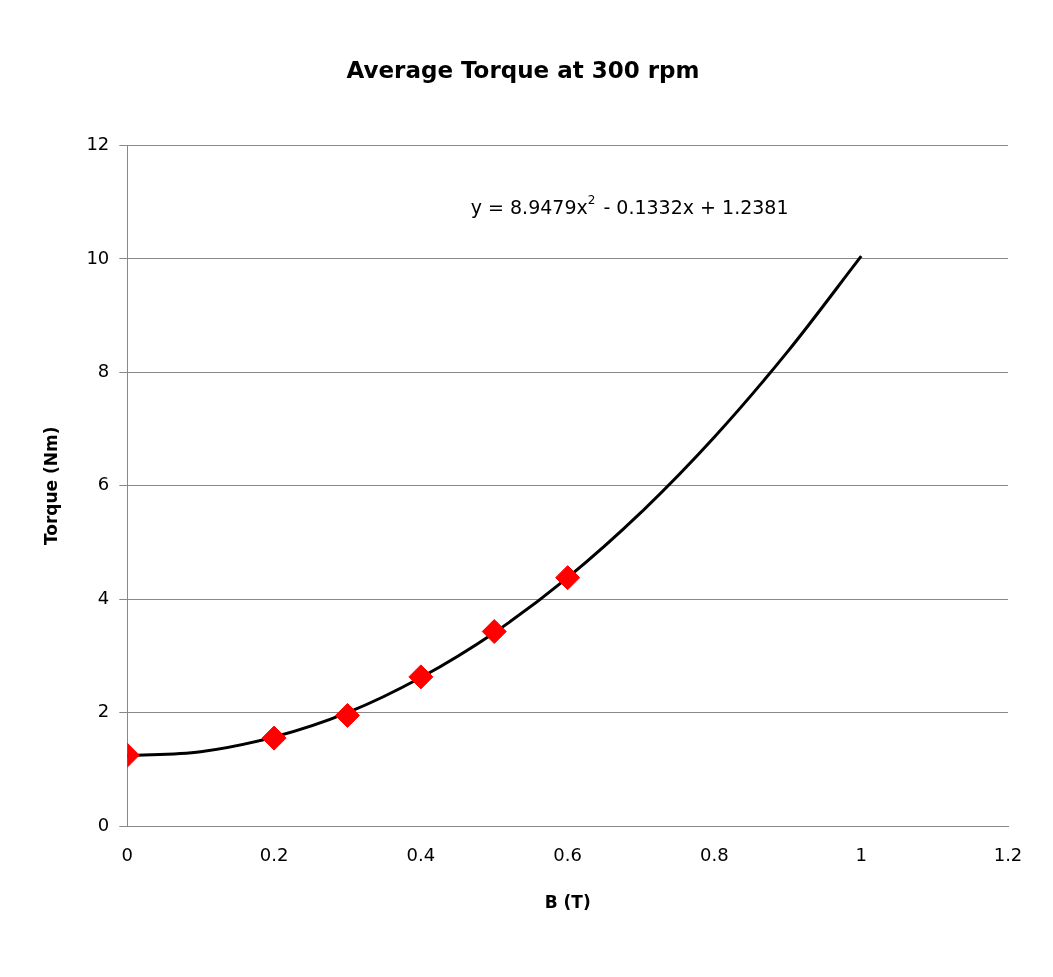 The image size is (1053, 977). Describe the element at coordinates (103, 597) in the screenshot. I see `y-tick-label: 4` at that location.